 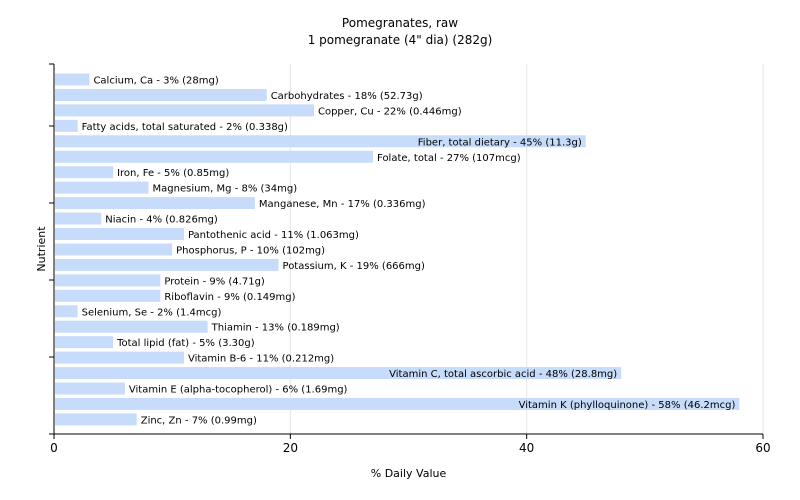 What do you see at coordinates (185, 343) in the screenshot?
I see `data-label: Total lipid (fat) - 5% (3.30g)` at bounding box center [185, 343].